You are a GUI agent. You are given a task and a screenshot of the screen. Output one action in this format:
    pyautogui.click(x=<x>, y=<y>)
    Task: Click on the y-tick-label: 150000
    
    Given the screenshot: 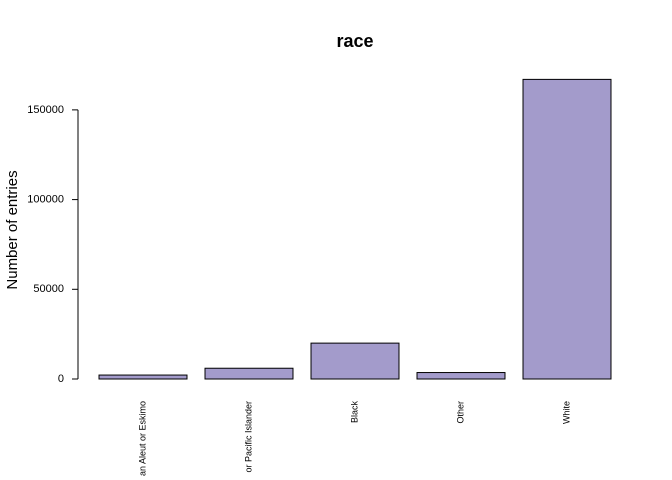 What is the action you would take?
    pyautogui.click(x=45, y=110)
    